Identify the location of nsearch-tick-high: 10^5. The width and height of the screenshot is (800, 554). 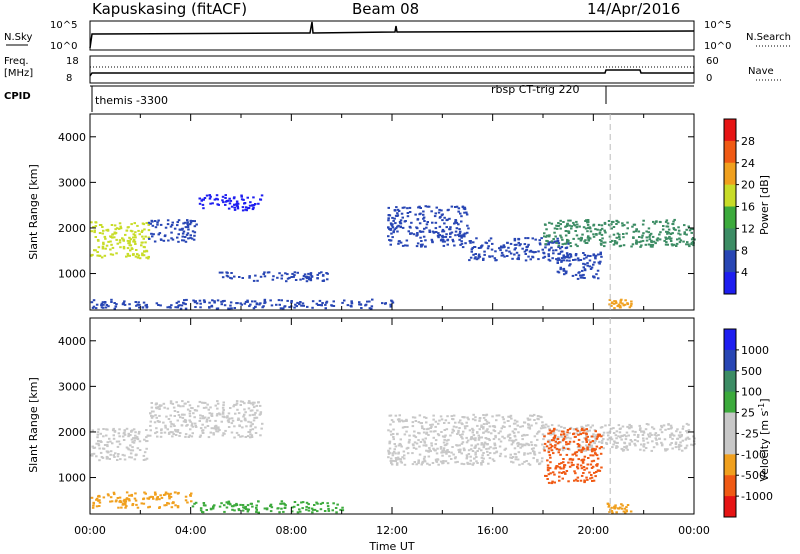
(717, 25).